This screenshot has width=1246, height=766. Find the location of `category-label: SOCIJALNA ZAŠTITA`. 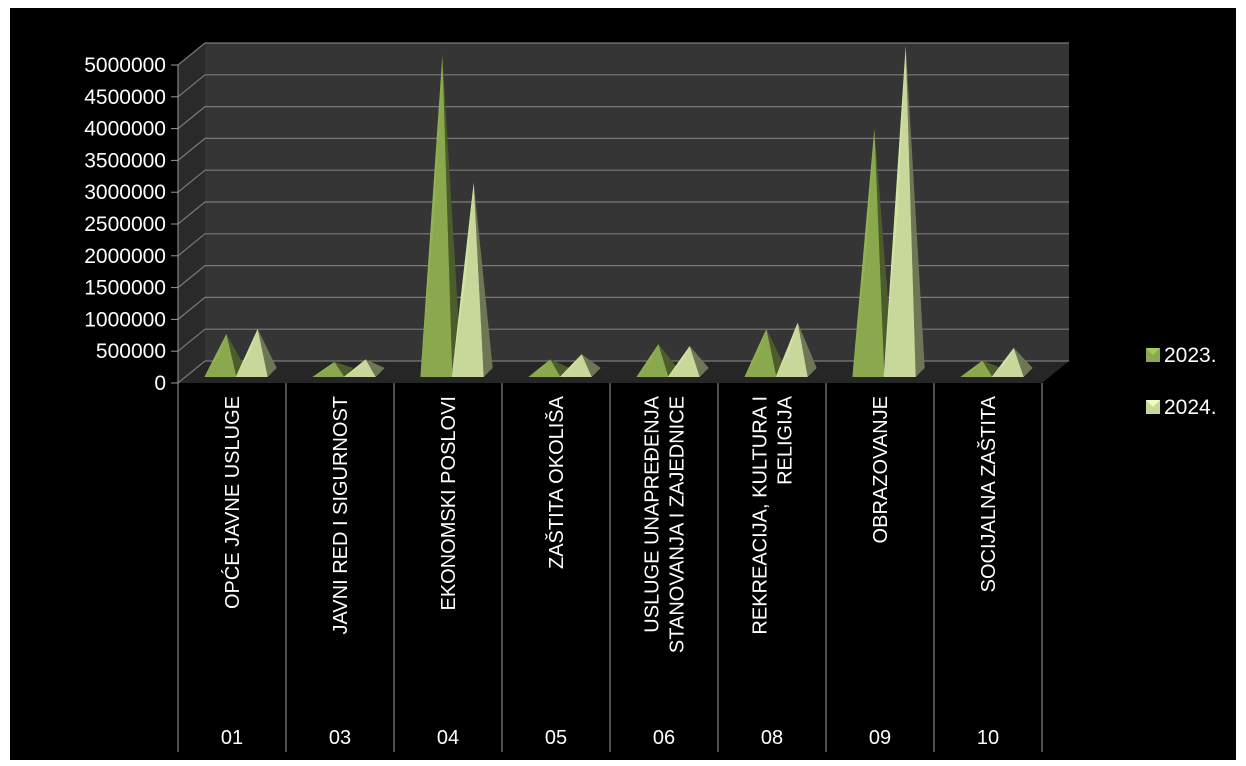

category-label: SOCIJALNA ZAŠTITA is located at coordinates (988, 493).